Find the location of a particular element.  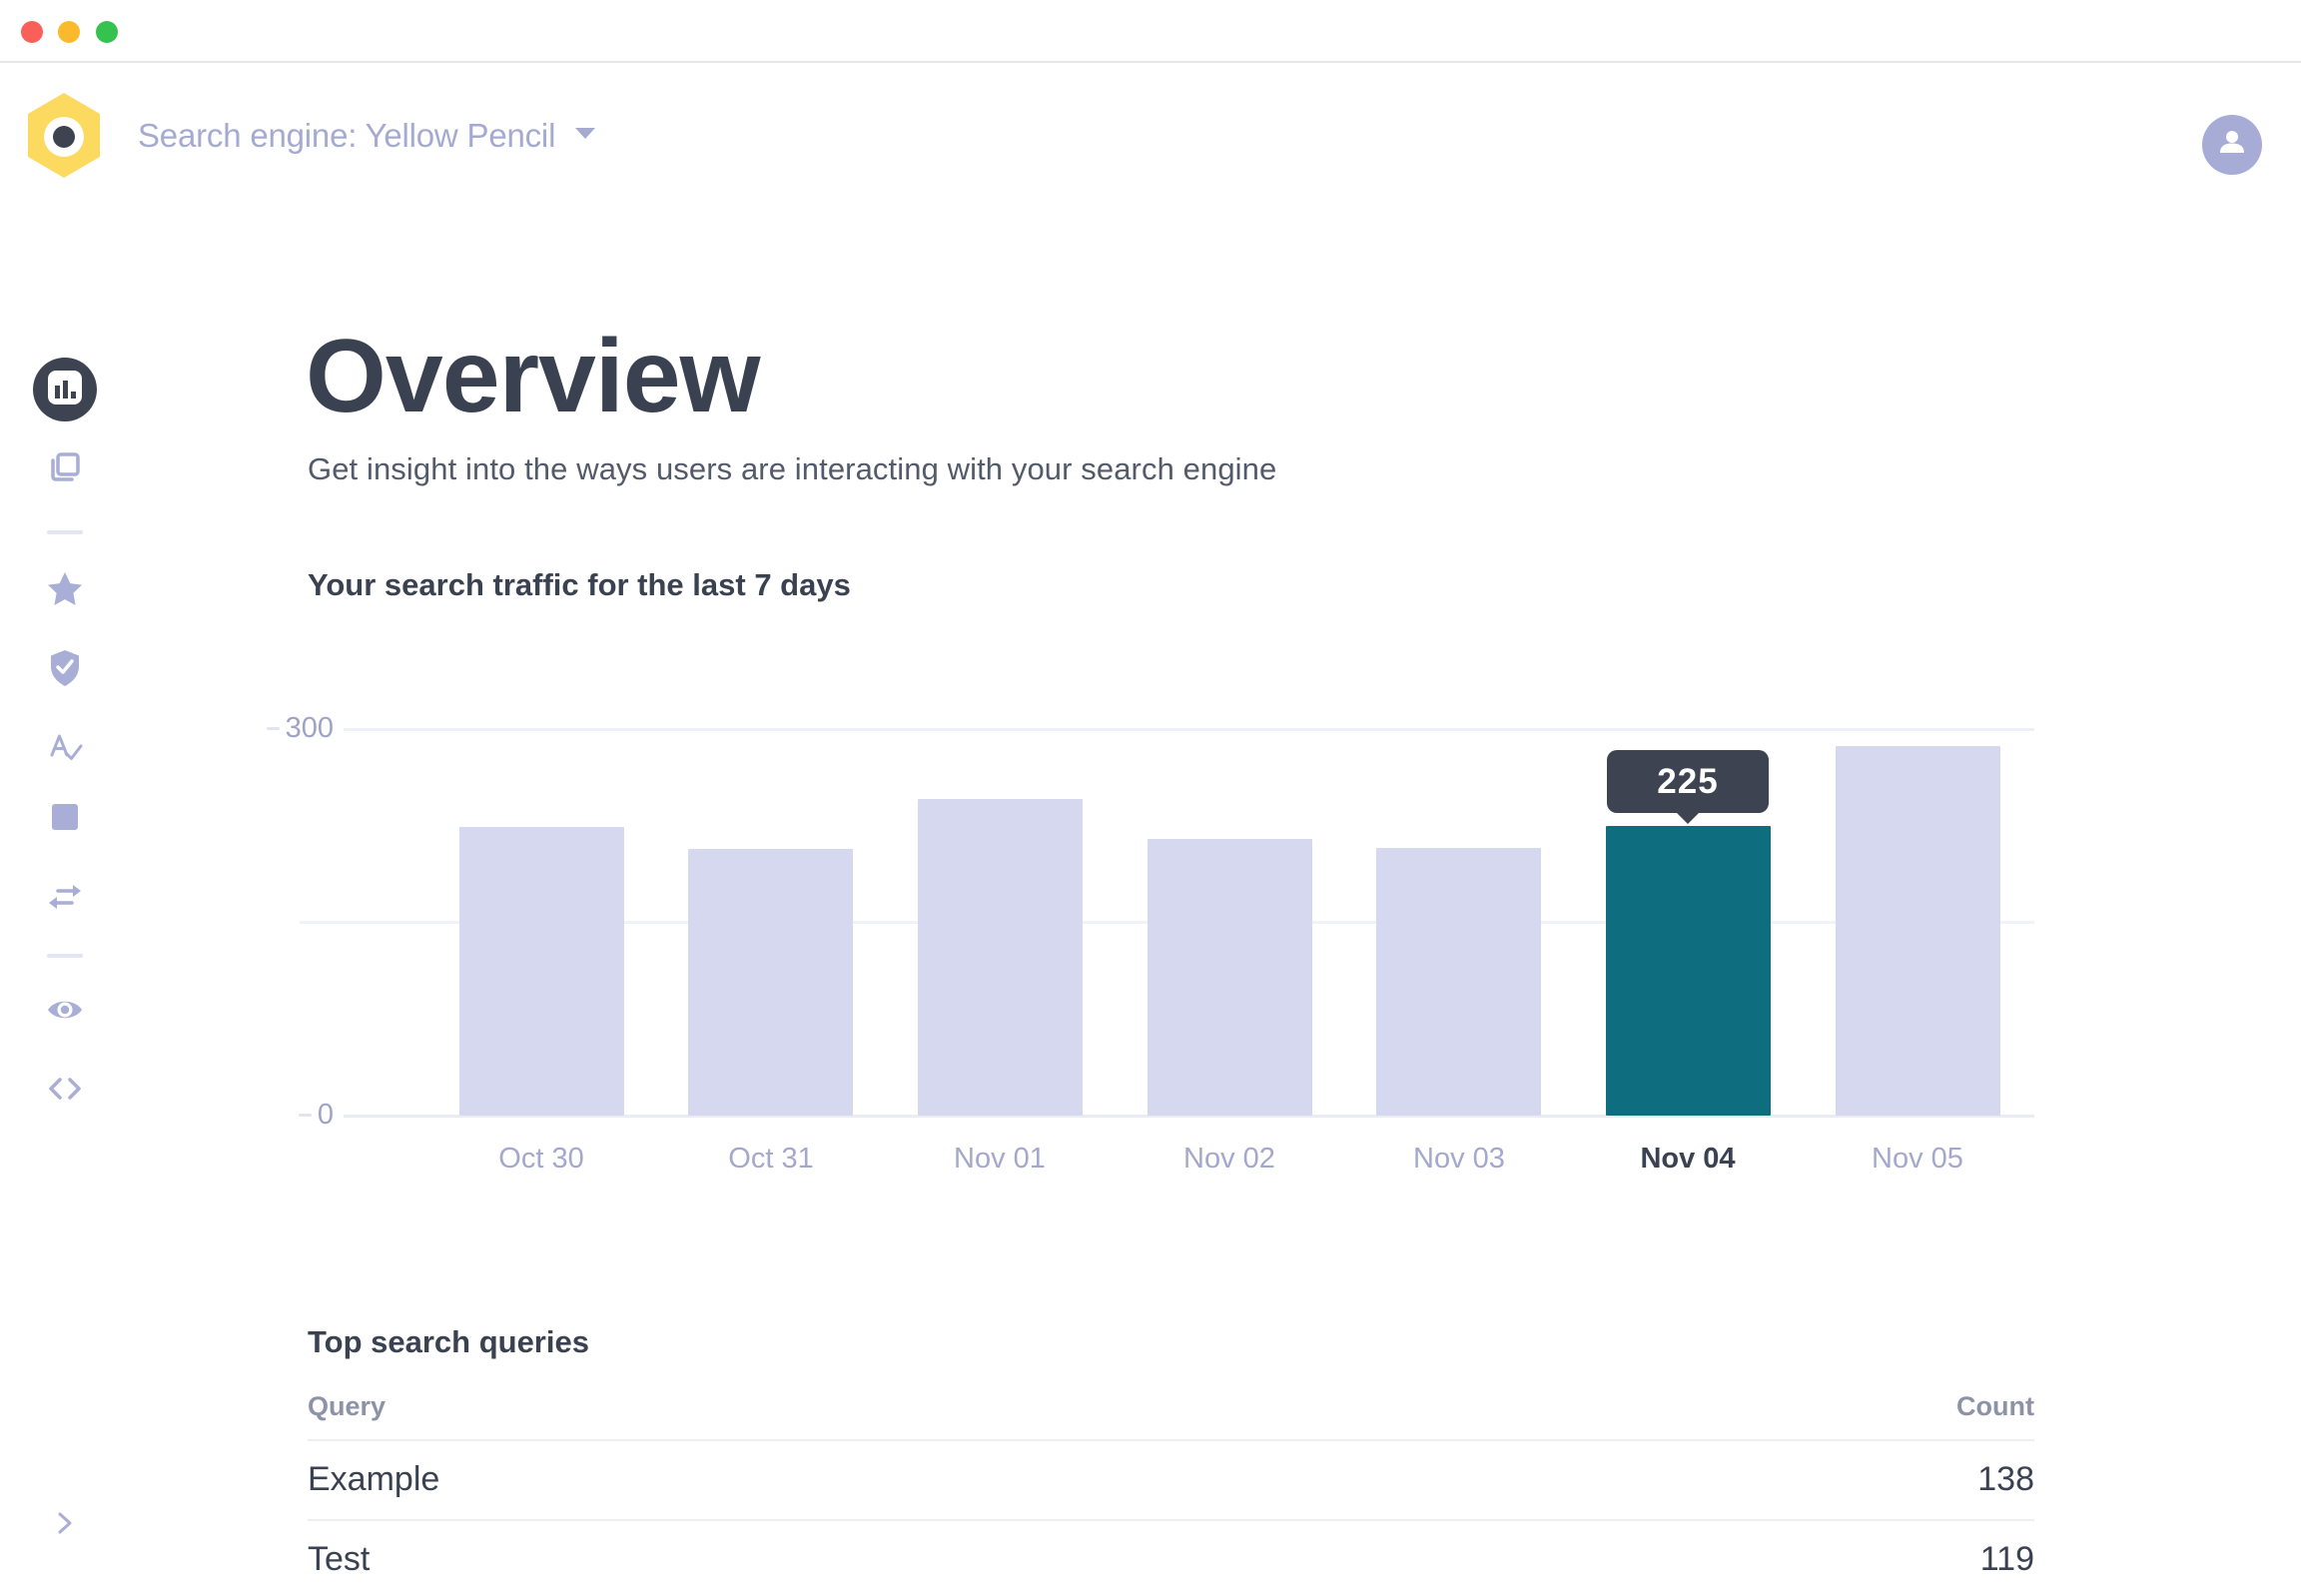

titlebar is located at coordinates (1150, 31).